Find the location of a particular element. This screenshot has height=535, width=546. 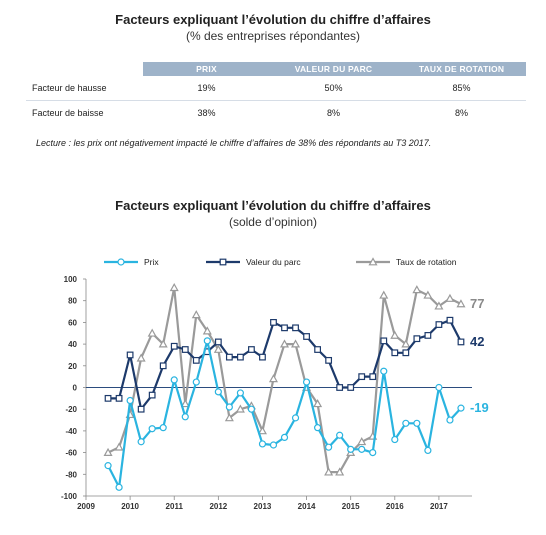

x-tick-label: 2017 is located at coordinates (439, 506).